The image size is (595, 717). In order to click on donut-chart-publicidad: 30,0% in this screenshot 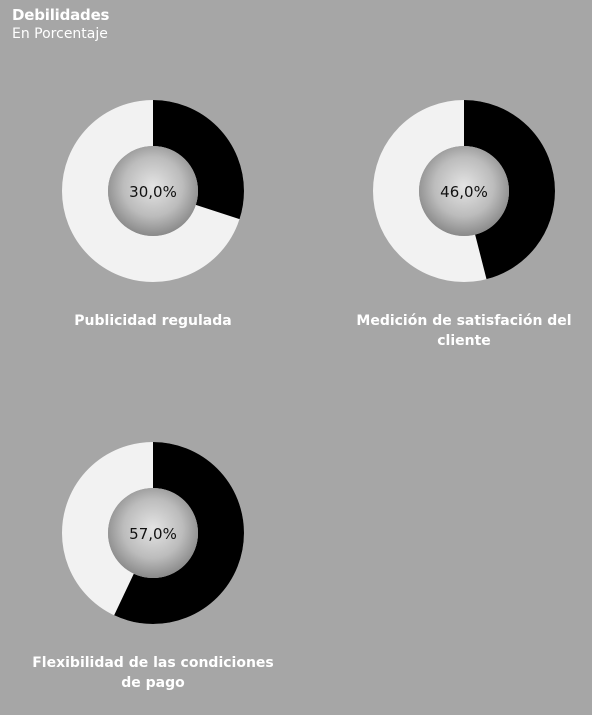, I will do `click(153, 191)`.